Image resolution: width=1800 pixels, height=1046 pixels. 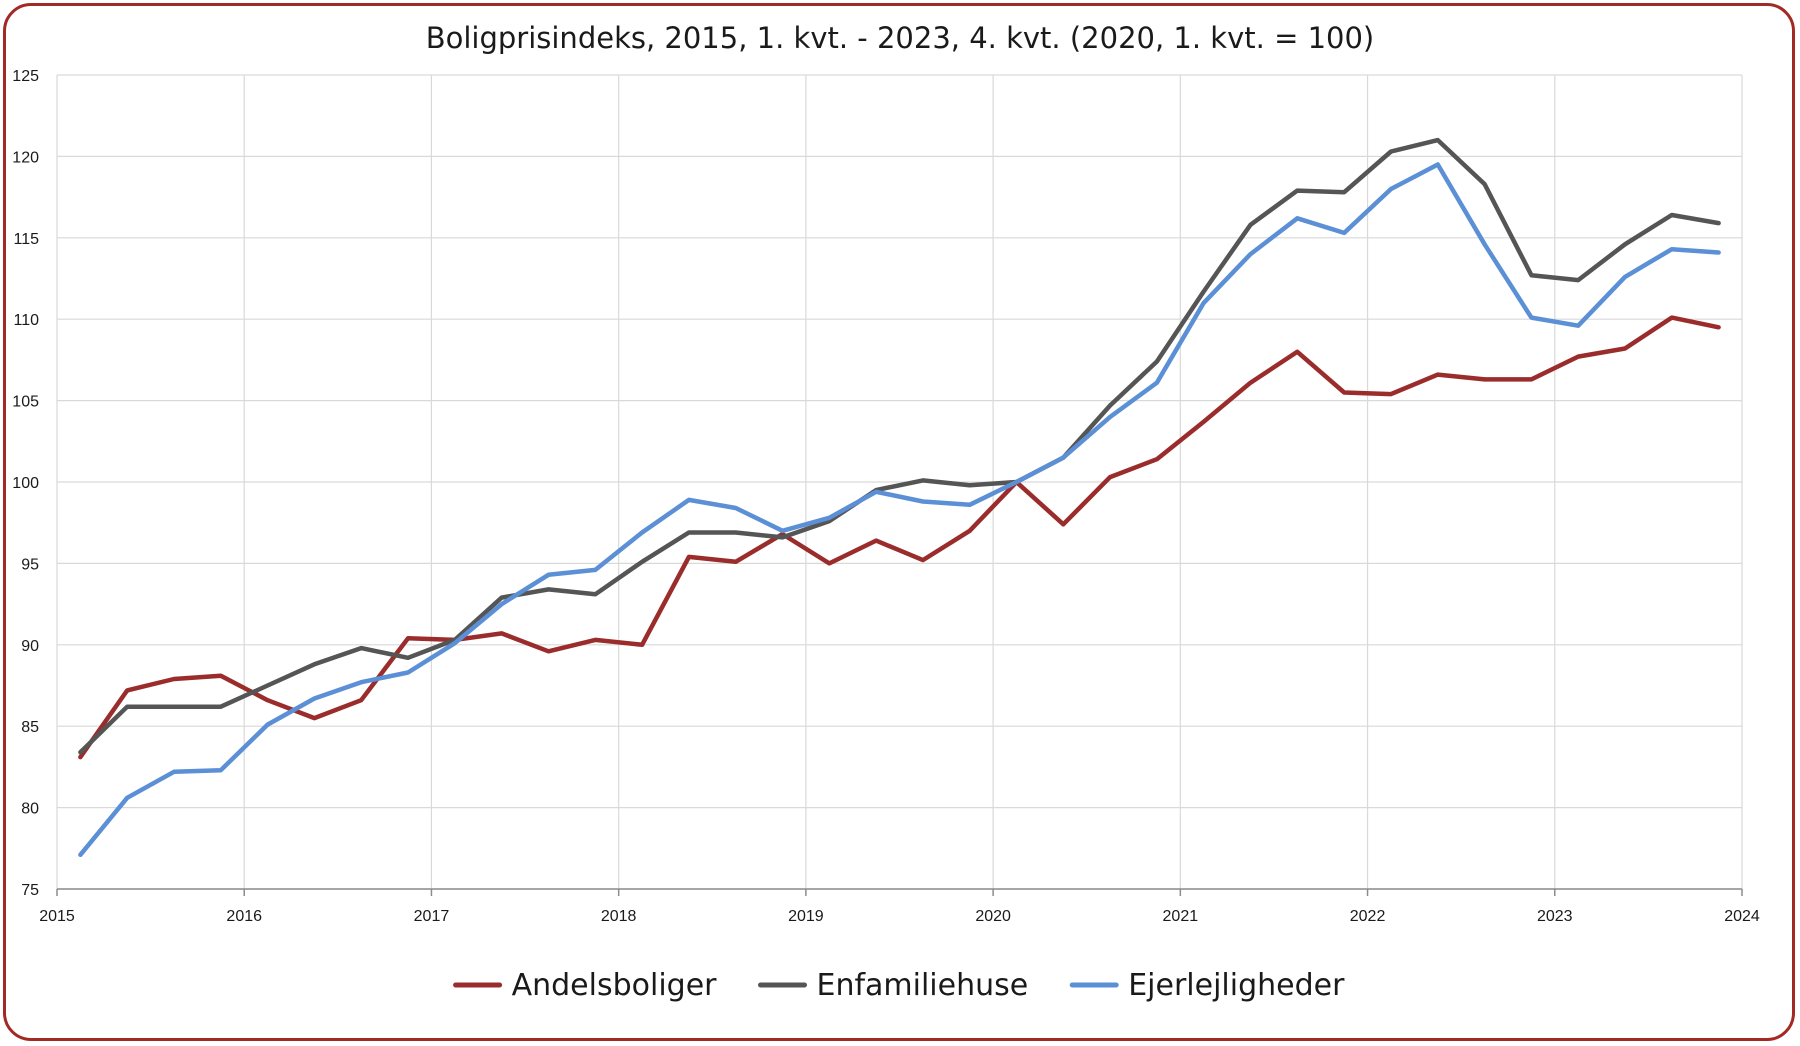 I want to click on x-tick-label: 2022, so click(x=1368, y=916).